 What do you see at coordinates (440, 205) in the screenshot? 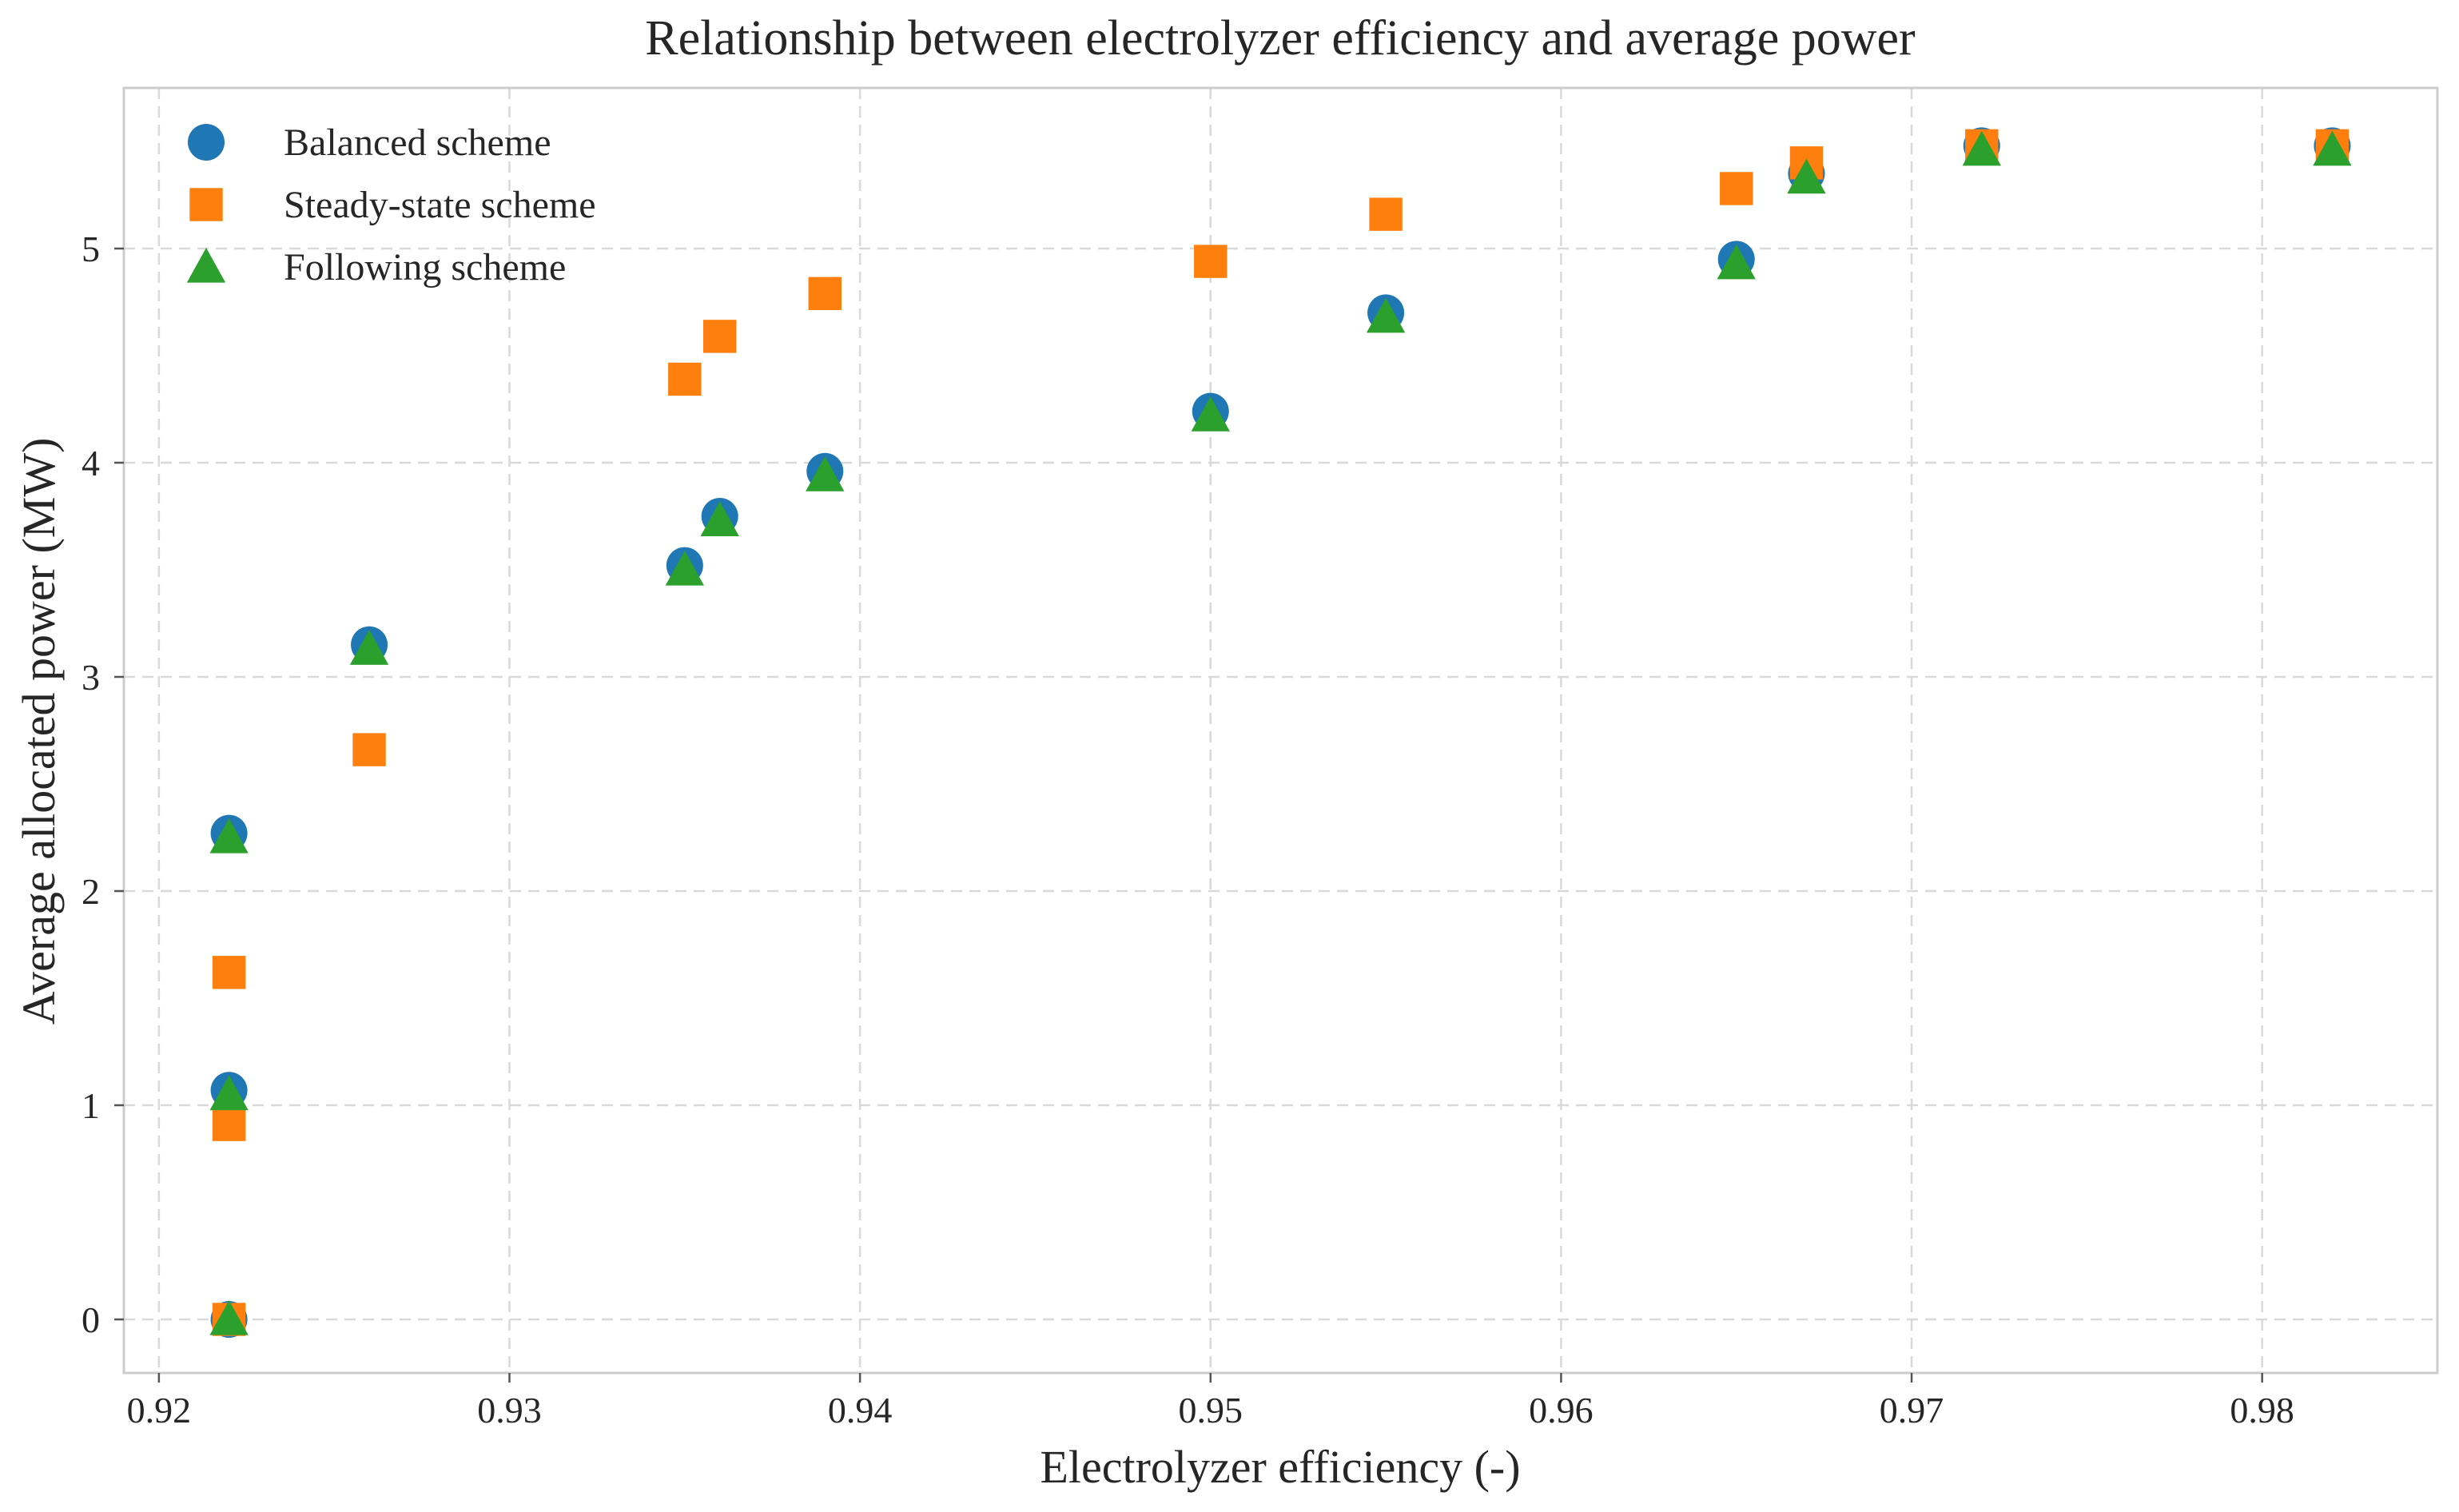
I see `legend-label: Steady-state scheme` at bounding box center [440, 205].